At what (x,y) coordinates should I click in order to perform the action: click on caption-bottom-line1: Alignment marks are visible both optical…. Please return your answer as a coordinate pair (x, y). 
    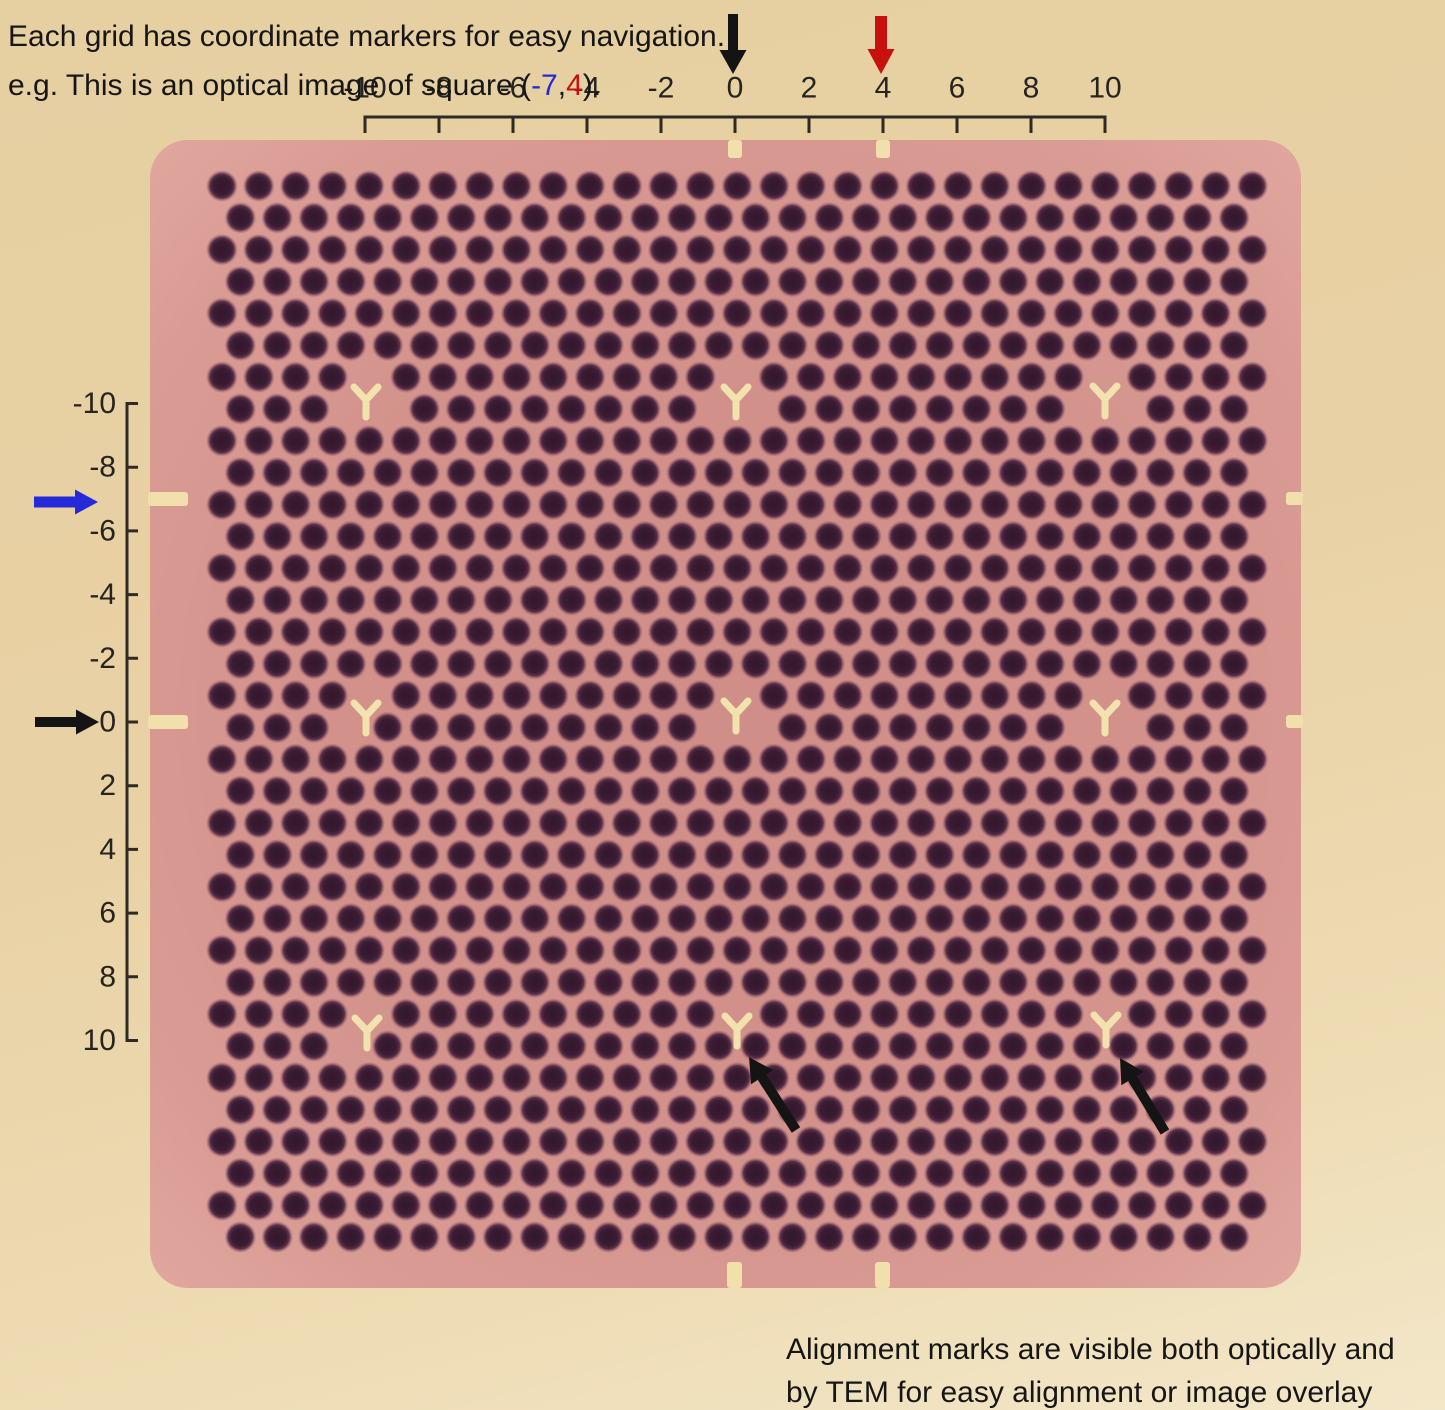
    Looking at the image, I should click on (1090, 1349).